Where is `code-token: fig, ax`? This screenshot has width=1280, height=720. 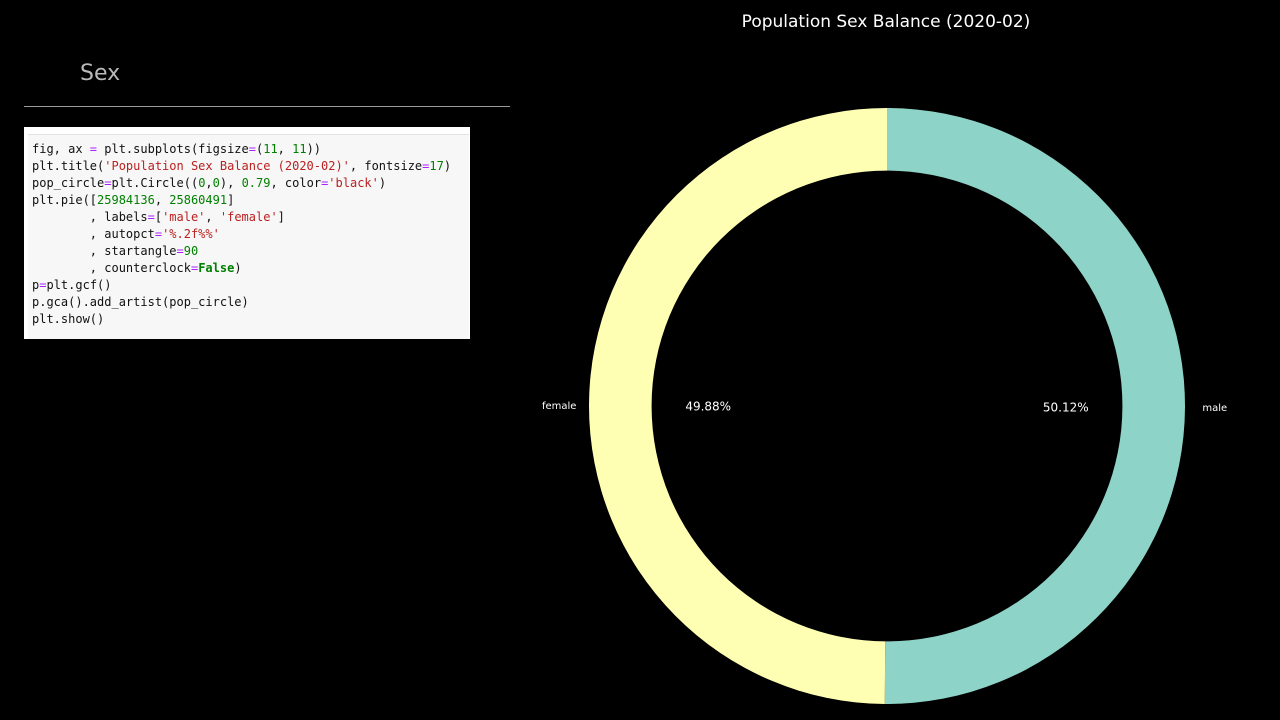
code-token: fig, ax is located at coordinates (61, 149).